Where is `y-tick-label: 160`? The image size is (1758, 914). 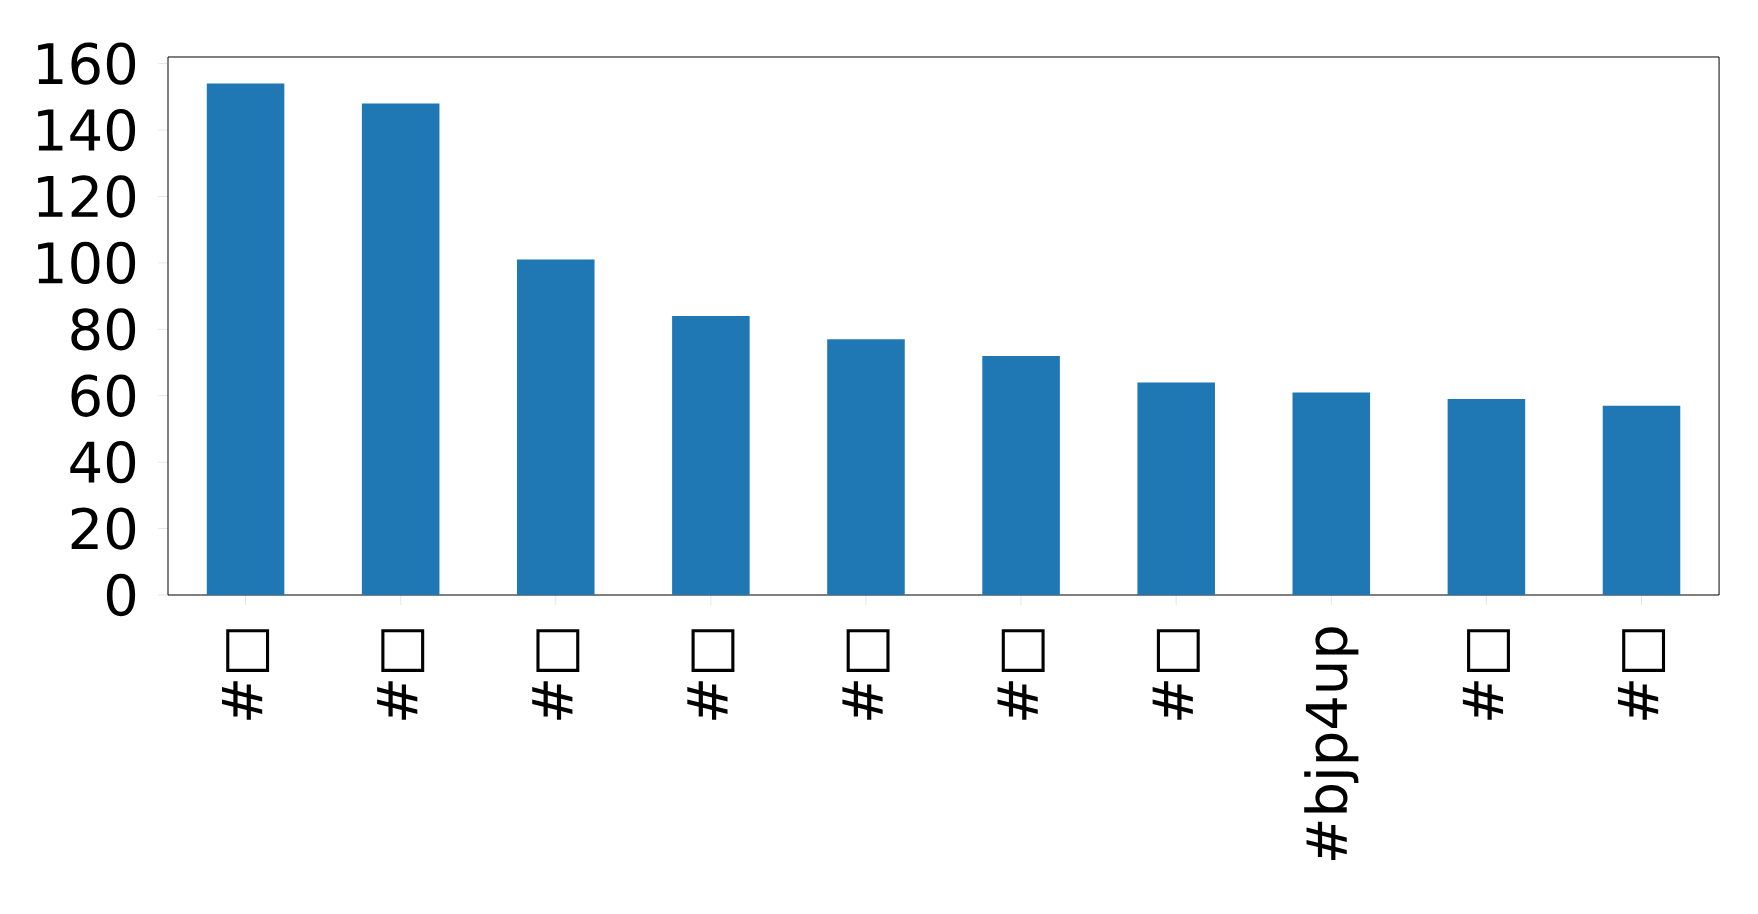 y-tick-label: 160 is located at coordinates (87, 63).